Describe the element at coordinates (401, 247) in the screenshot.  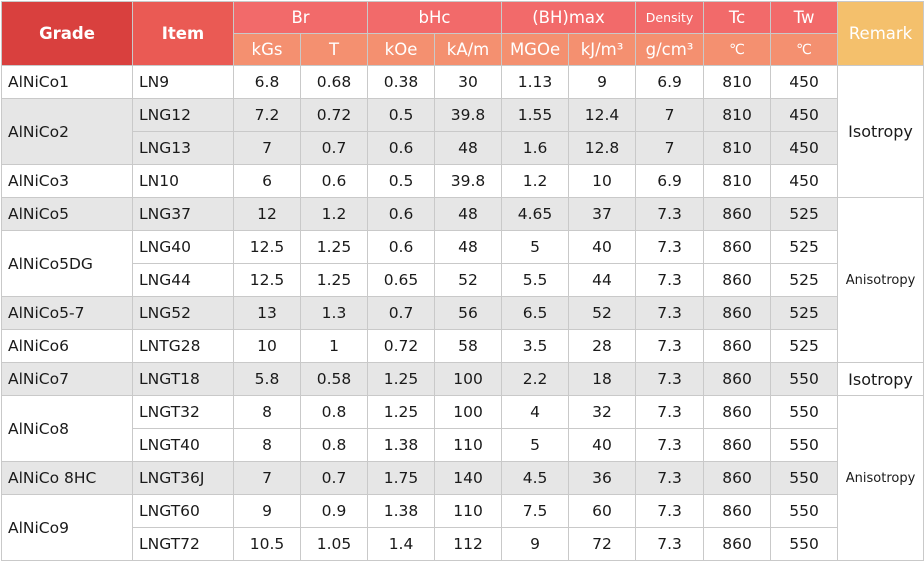
I see `value-cell: 0.6` at that location.